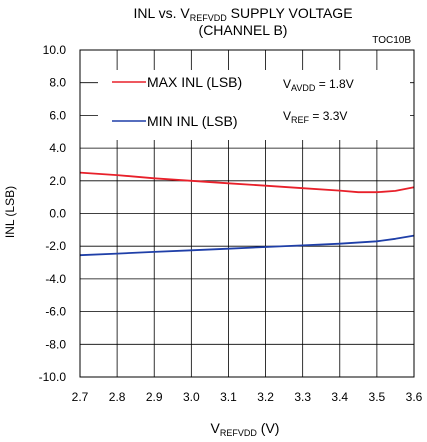  Describe the element at coordinates (239, 433) in the screenshot. I see `x-axis-label-sub: REFVDD` at that location.